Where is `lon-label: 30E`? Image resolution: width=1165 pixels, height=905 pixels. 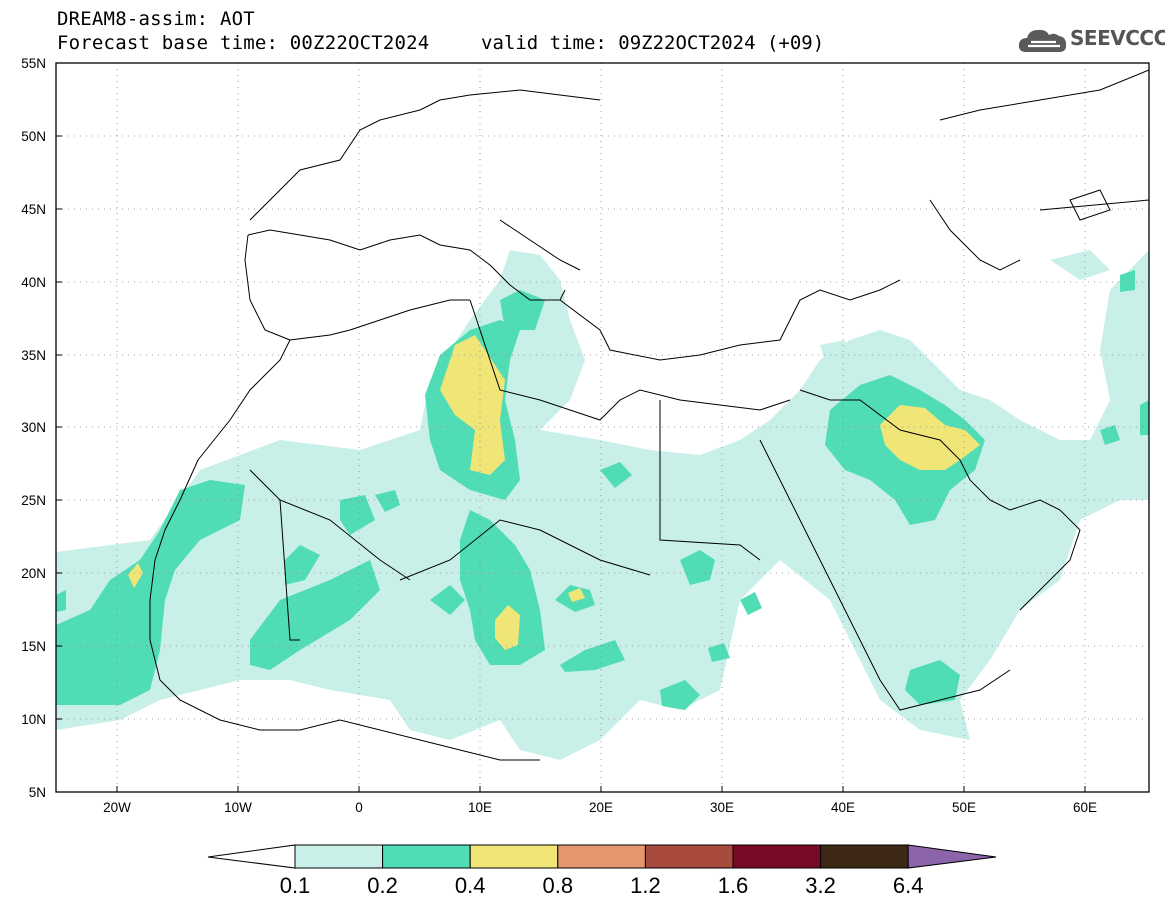
lon-label: 30E is located at coordinates (722, 807).